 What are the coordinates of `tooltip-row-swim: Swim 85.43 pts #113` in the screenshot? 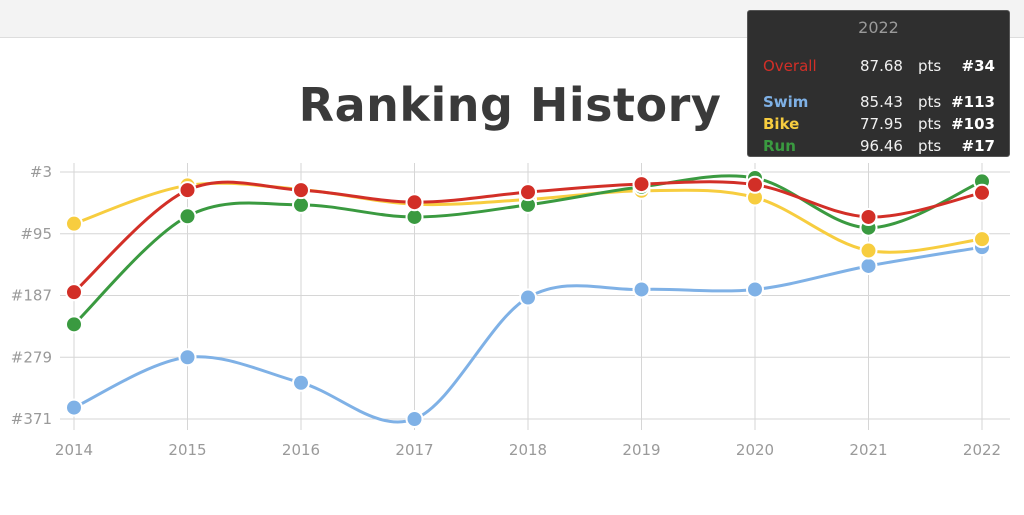 It's located at (879, 103).